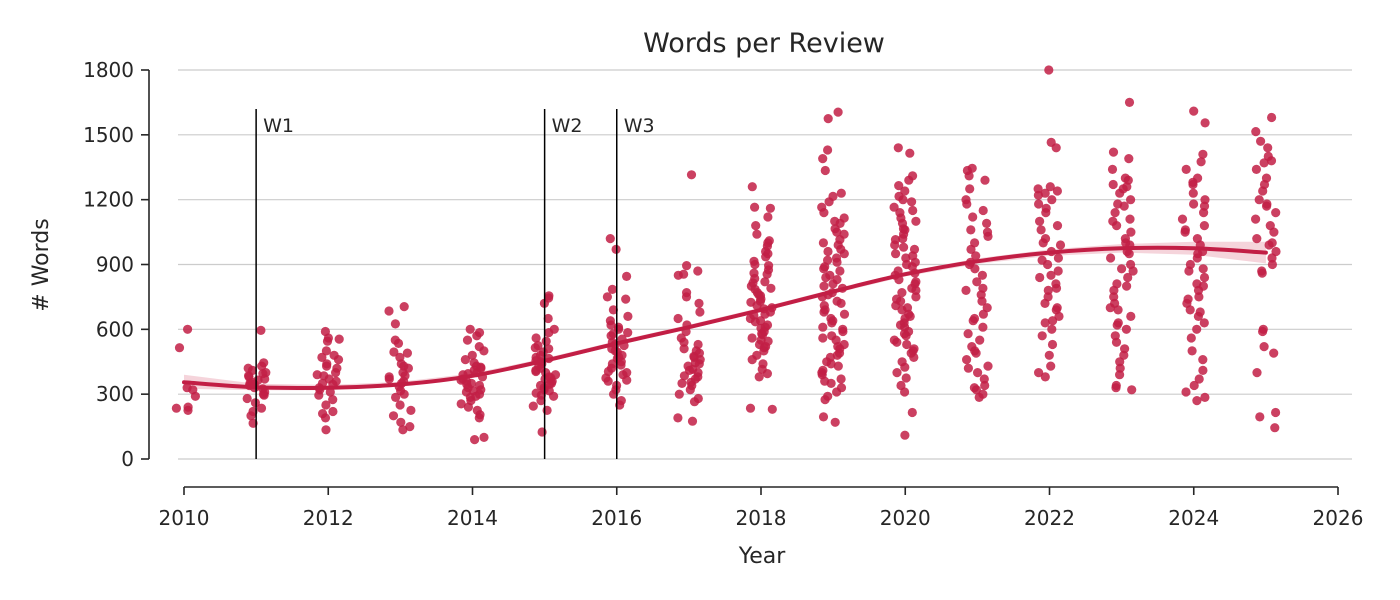 Image resolution: width=1400 pixels, height=600 pixels. I want to click on y-tick-label-300: 300, so click(115, 394).